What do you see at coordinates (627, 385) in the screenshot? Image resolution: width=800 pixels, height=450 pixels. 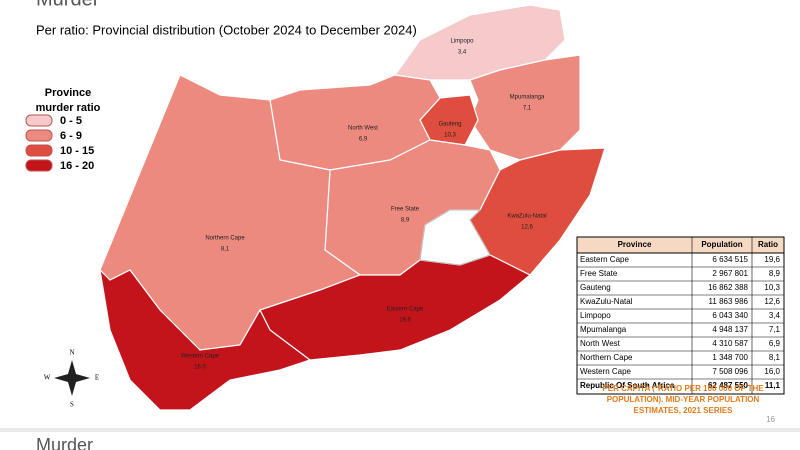 I see `table-cell: Republic Of South Africa` at bounding box center [627, 385].